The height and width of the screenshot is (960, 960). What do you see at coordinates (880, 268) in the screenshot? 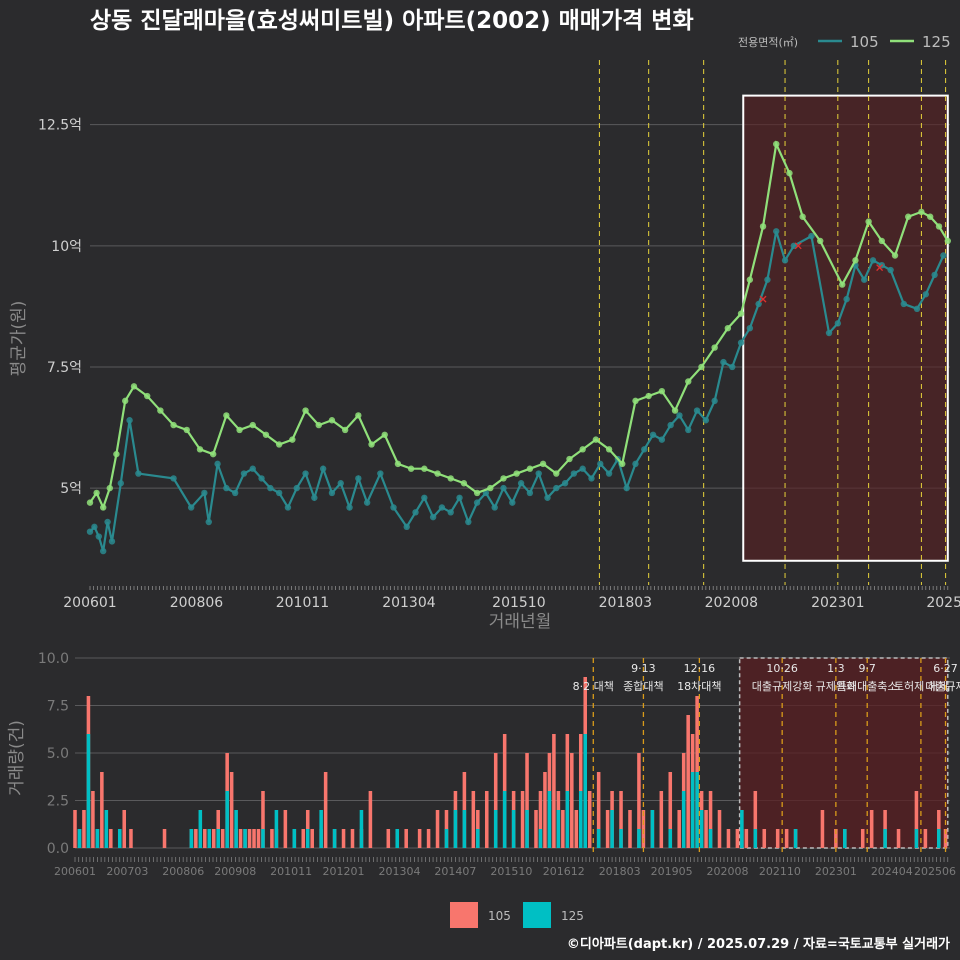
I see `highlight-marker-stroke` at bounding box center [880, 268].